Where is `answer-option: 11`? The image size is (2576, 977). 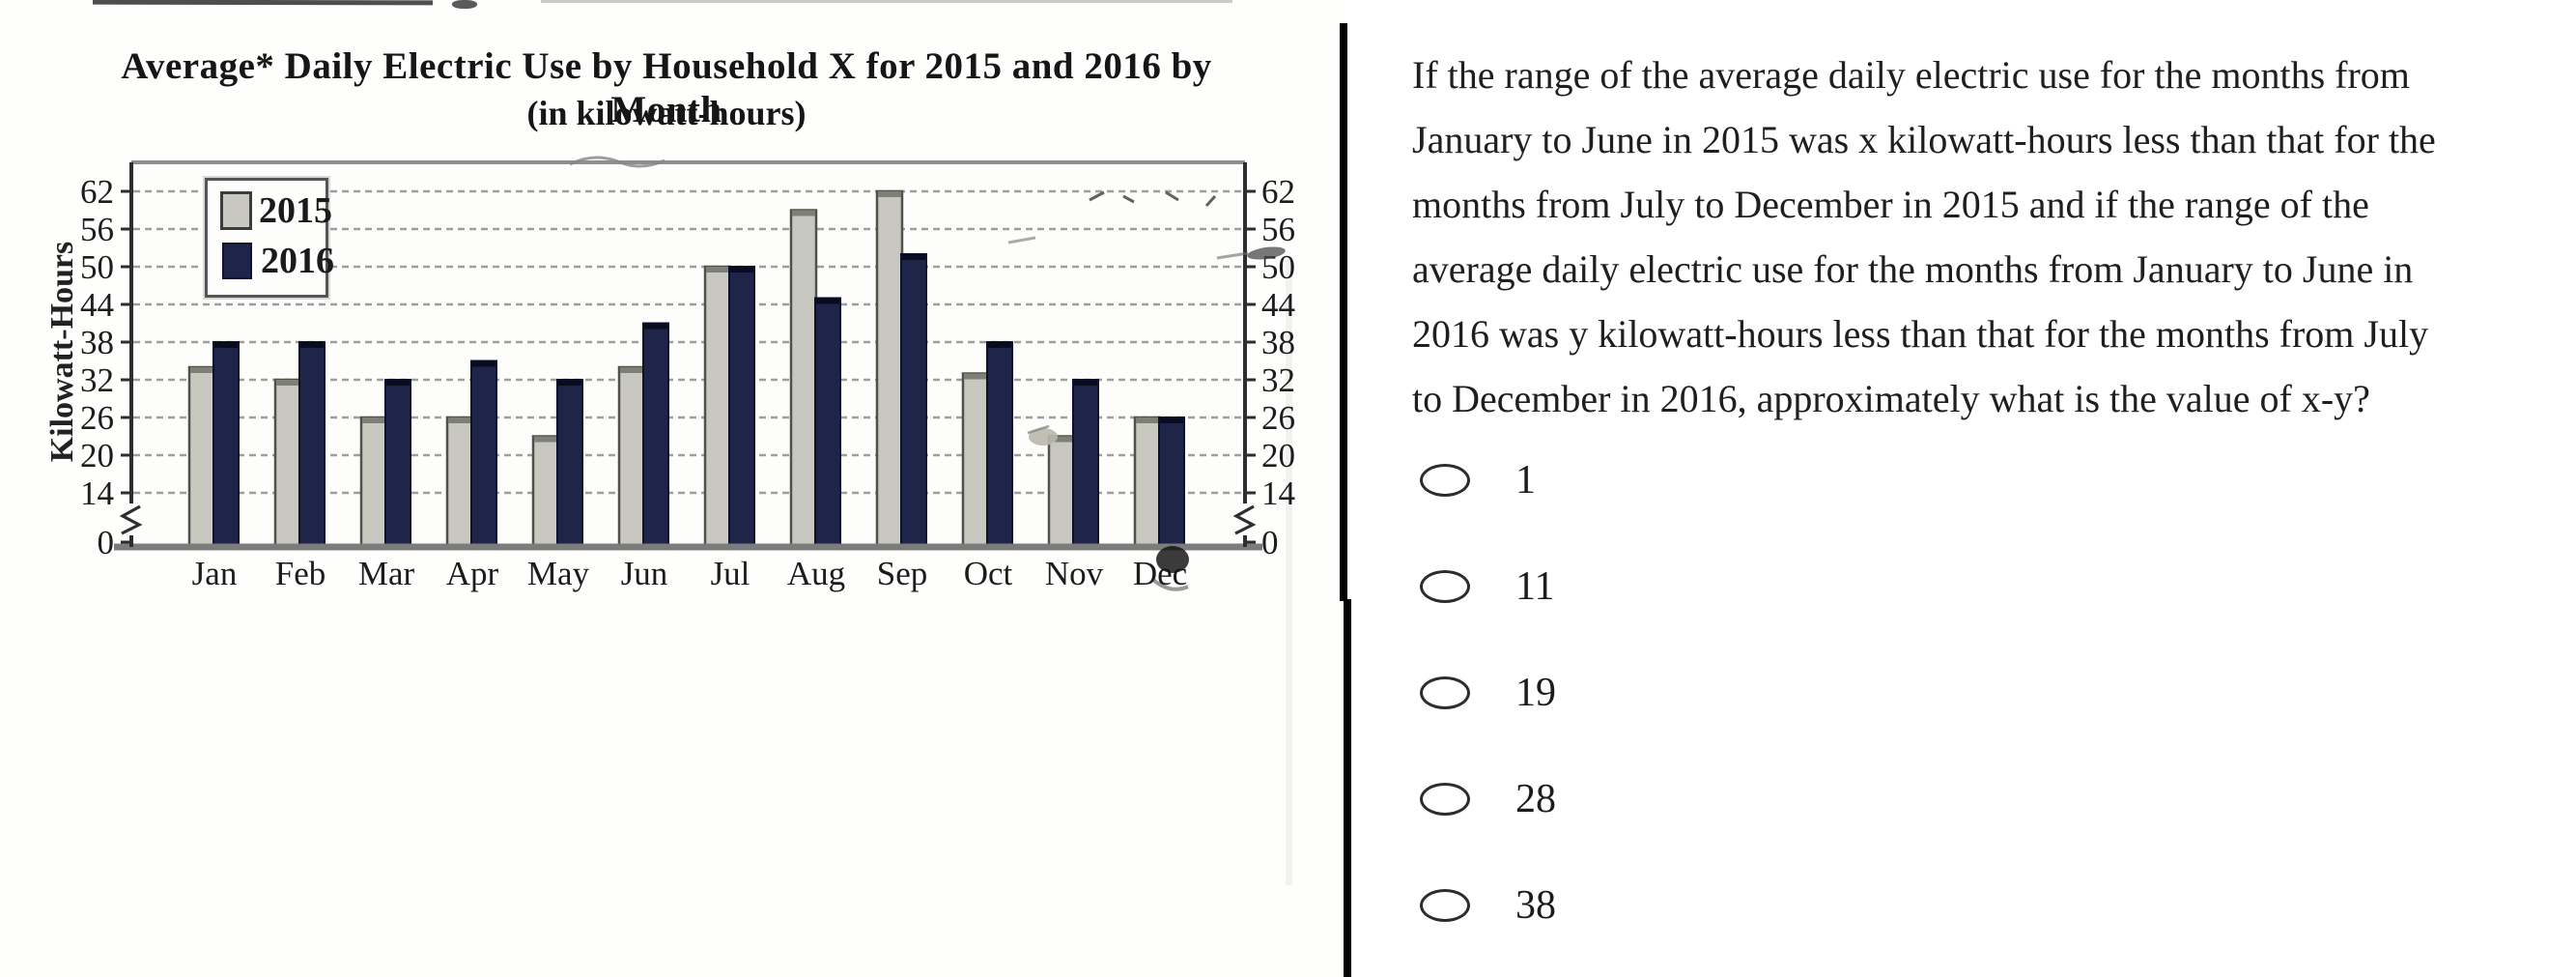 answer-option: 11 is located at coordinates (1758, 586).